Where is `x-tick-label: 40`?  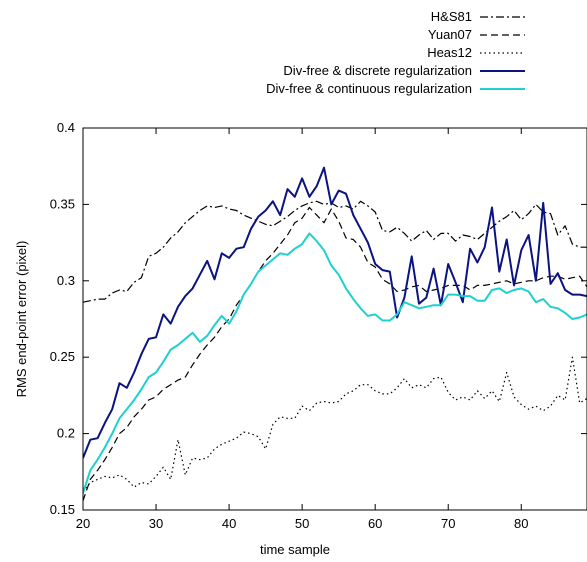
x-tick-label: 40 is located at coordinates (229, 523).